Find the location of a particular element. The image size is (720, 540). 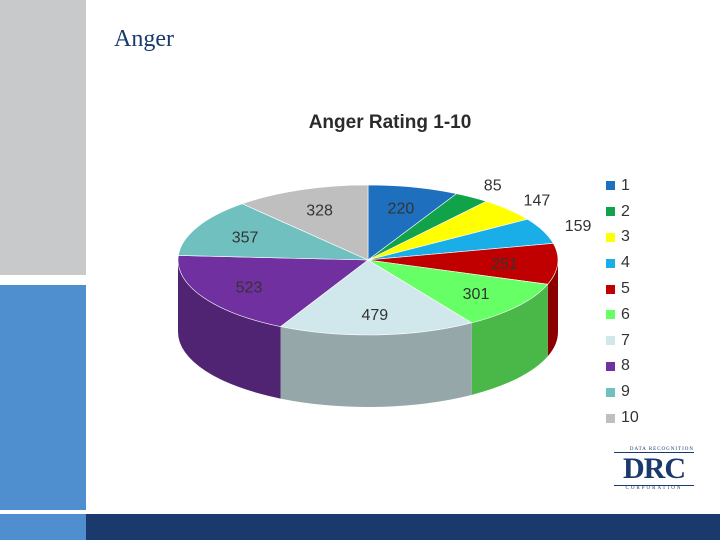

side-panel-blue is located at coordinates (43, 397).